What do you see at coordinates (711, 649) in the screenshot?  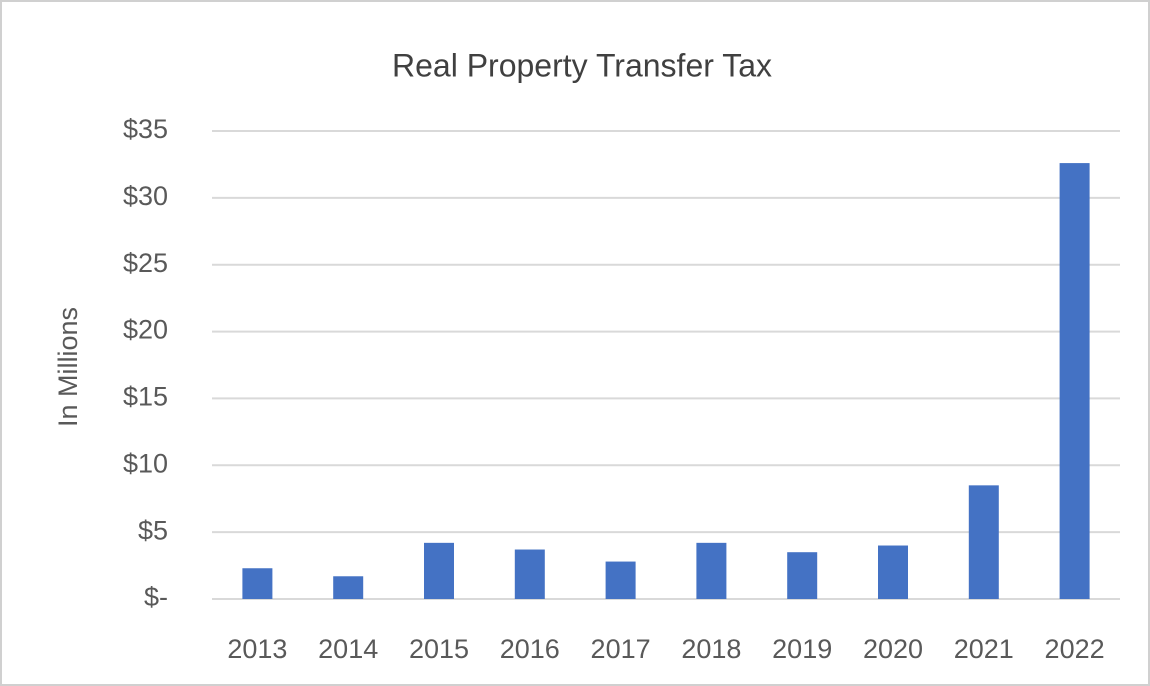 I see `x-tick-label: 2018` at bounding box center [711, 649].